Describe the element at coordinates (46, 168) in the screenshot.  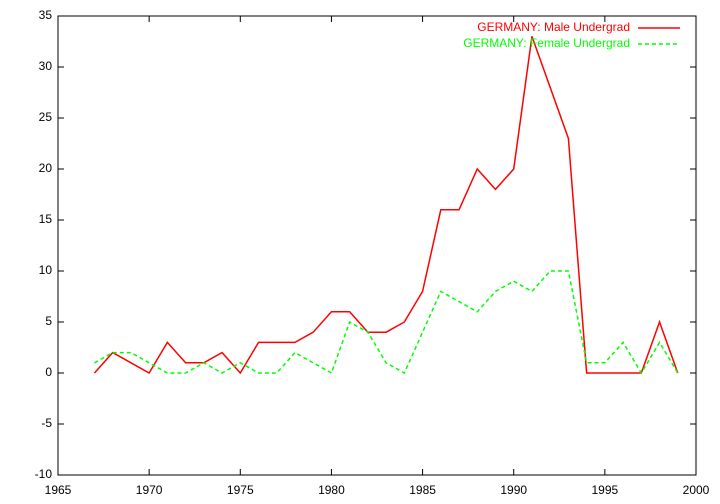
I see `y-tick-label: 20` at that location.